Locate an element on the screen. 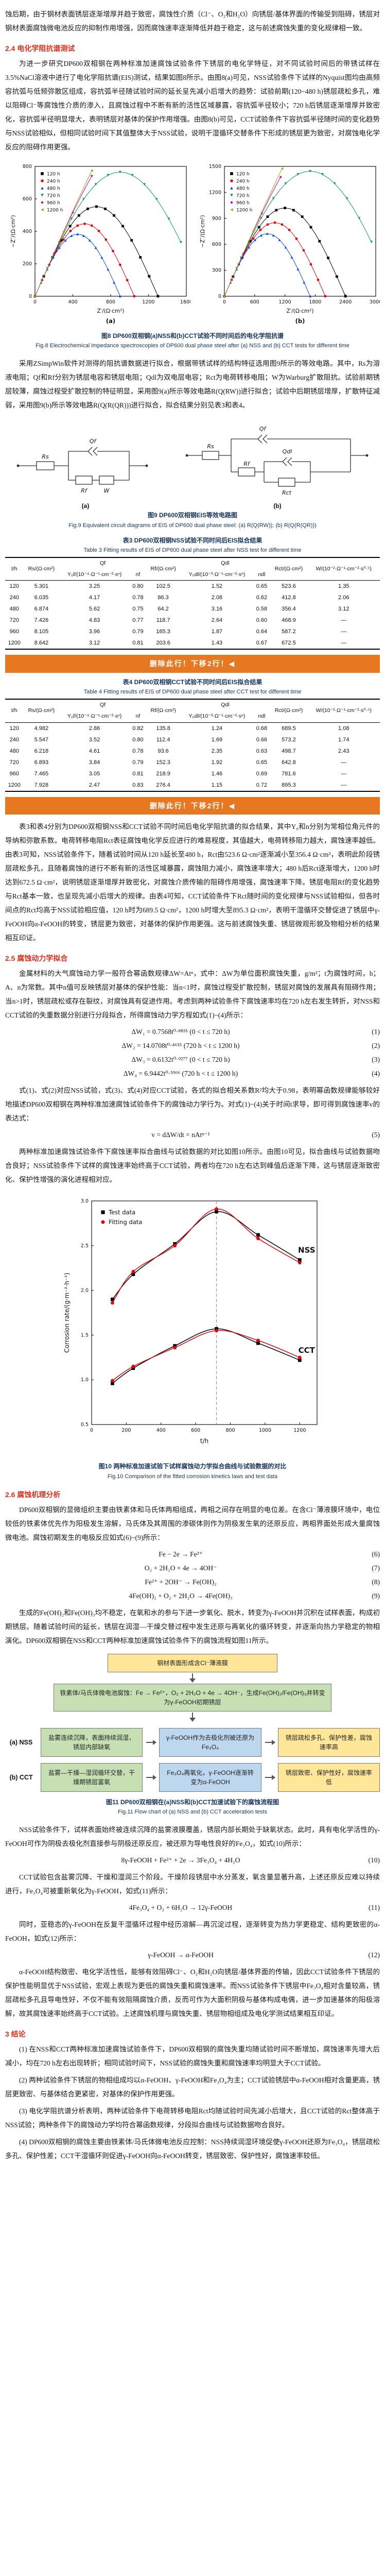 The width and height of the screenshot is (385, 2576). flow-connector is located at coordinates (192, 1676).